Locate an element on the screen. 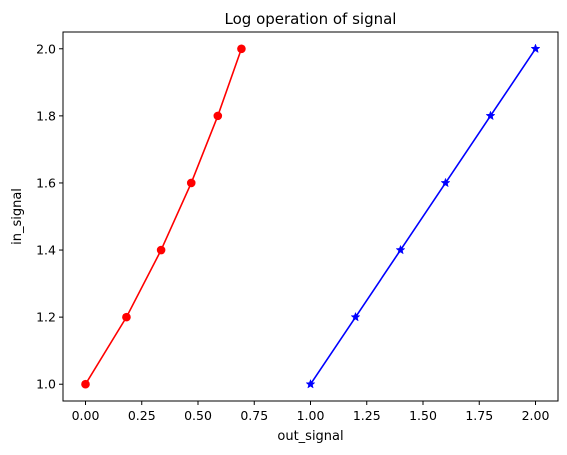 This screenshot has height=455, width=567. chart-title: Log operation of signal is located at coordinates (311, 19).